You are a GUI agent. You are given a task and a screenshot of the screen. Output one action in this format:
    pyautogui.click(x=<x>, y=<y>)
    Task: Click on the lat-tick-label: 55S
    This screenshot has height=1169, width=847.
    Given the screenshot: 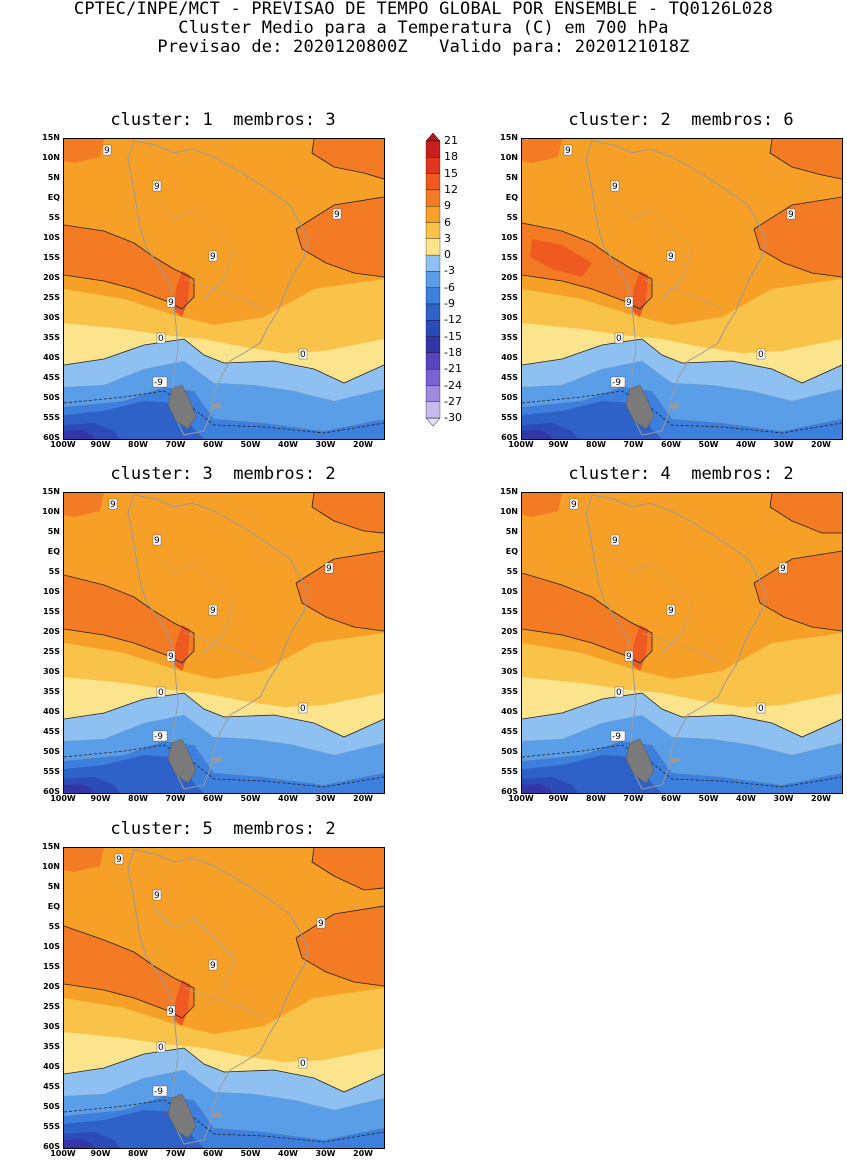 What is the action you would take?
    pyautogui.click(x=51, y=771)
    